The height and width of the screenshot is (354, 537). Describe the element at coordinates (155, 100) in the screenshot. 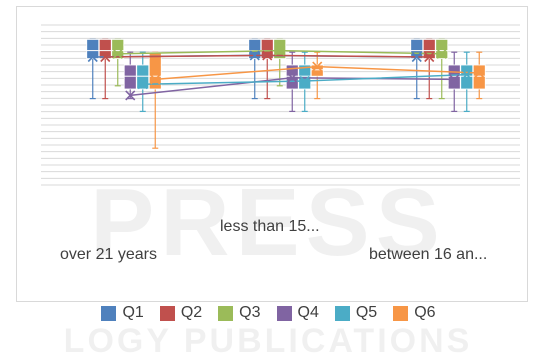

I see `box-q6` at that location.